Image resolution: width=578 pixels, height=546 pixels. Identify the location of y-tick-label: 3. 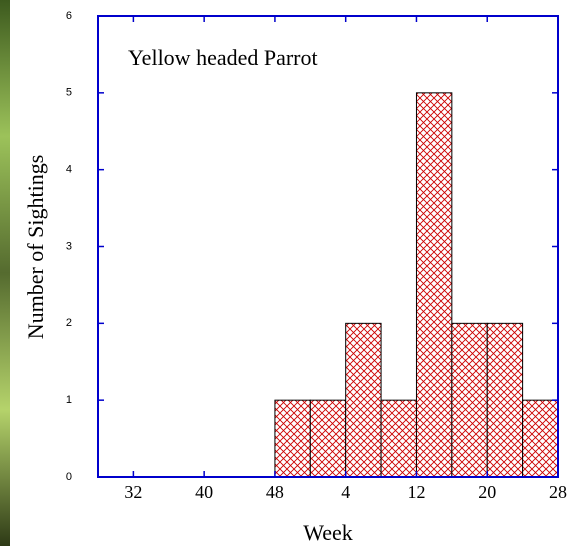
(69, 246).